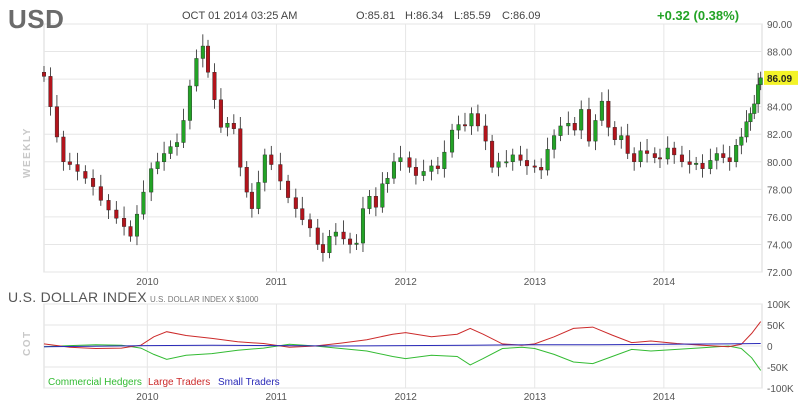  I want to click on price-x-tick-label: 2014, so click(664, 282).